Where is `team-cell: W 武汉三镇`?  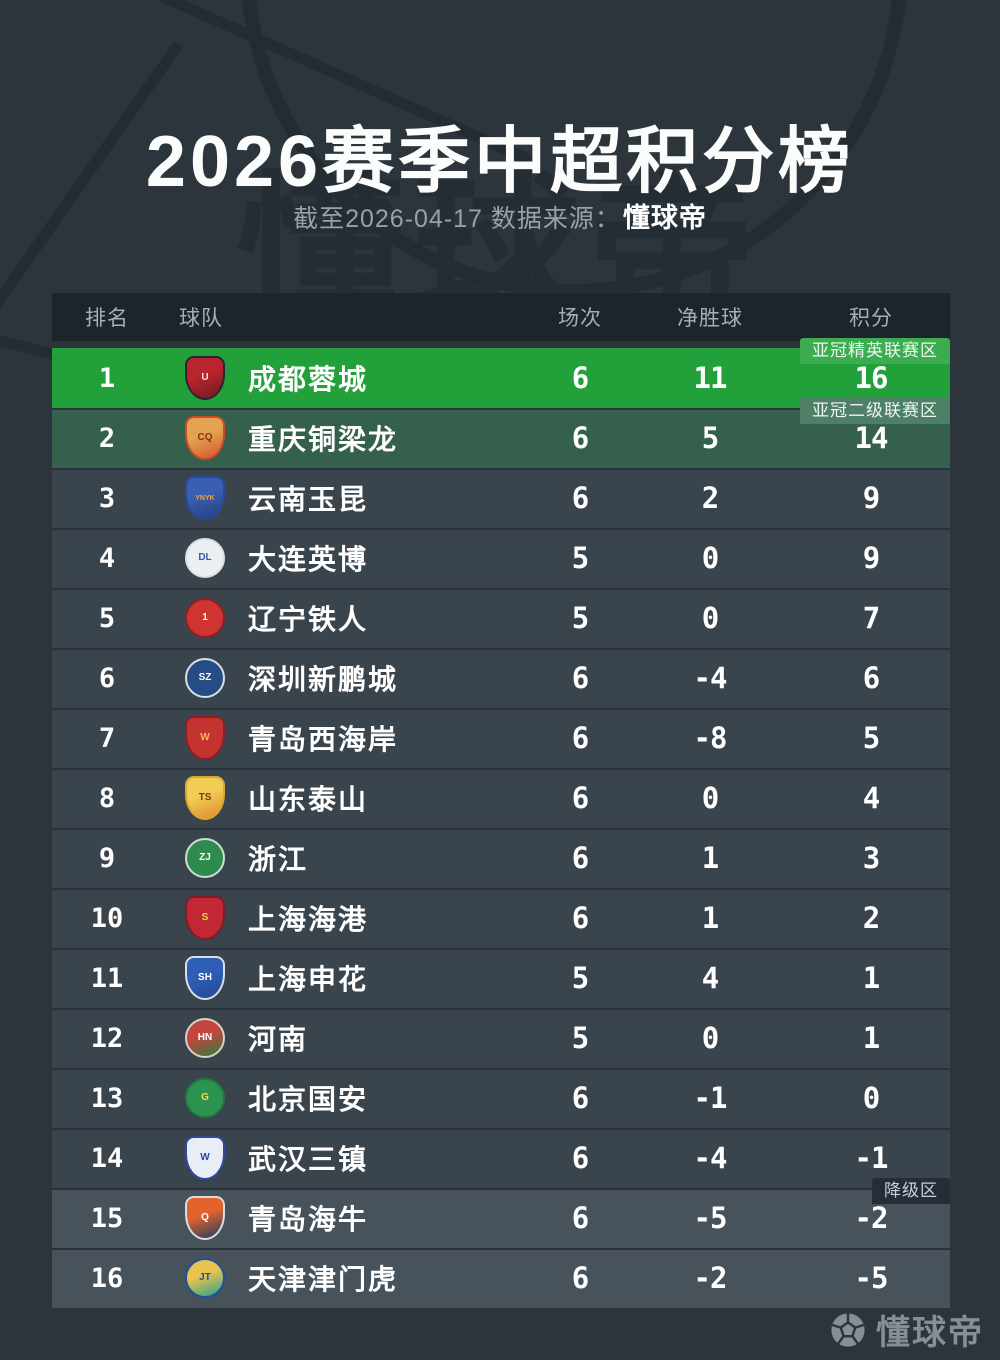
team-cell: W 武汉三镇 is located at coordinates (347, 1158).